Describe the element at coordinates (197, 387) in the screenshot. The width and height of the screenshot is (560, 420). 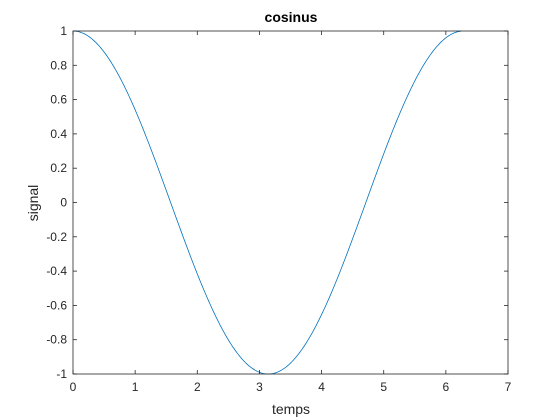
I see `x-tick-label-2: 2` at that location.